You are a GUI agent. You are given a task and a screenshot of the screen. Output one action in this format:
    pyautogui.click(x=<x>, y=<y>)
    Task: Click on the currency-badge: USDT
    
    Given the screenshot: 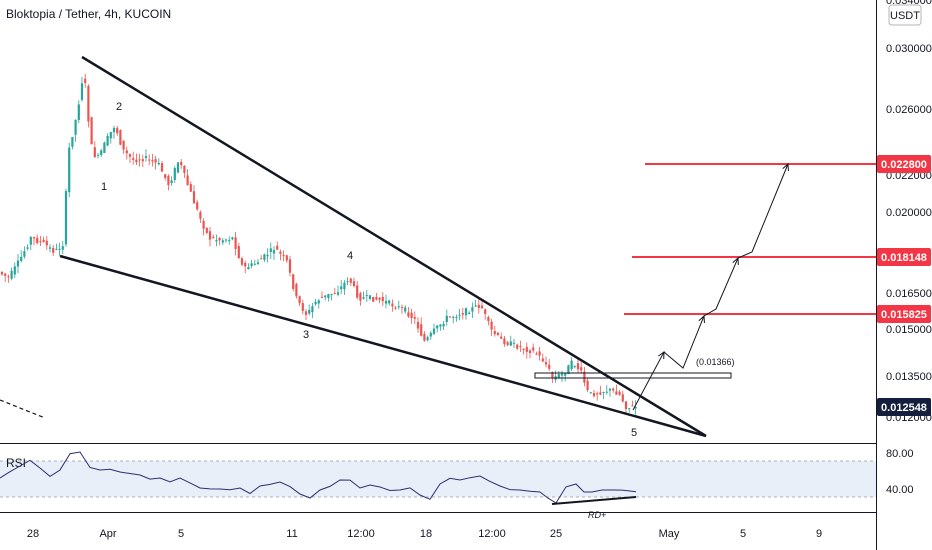 What is the action you would take?
    pyautogui.click(x=905, y=15)
    